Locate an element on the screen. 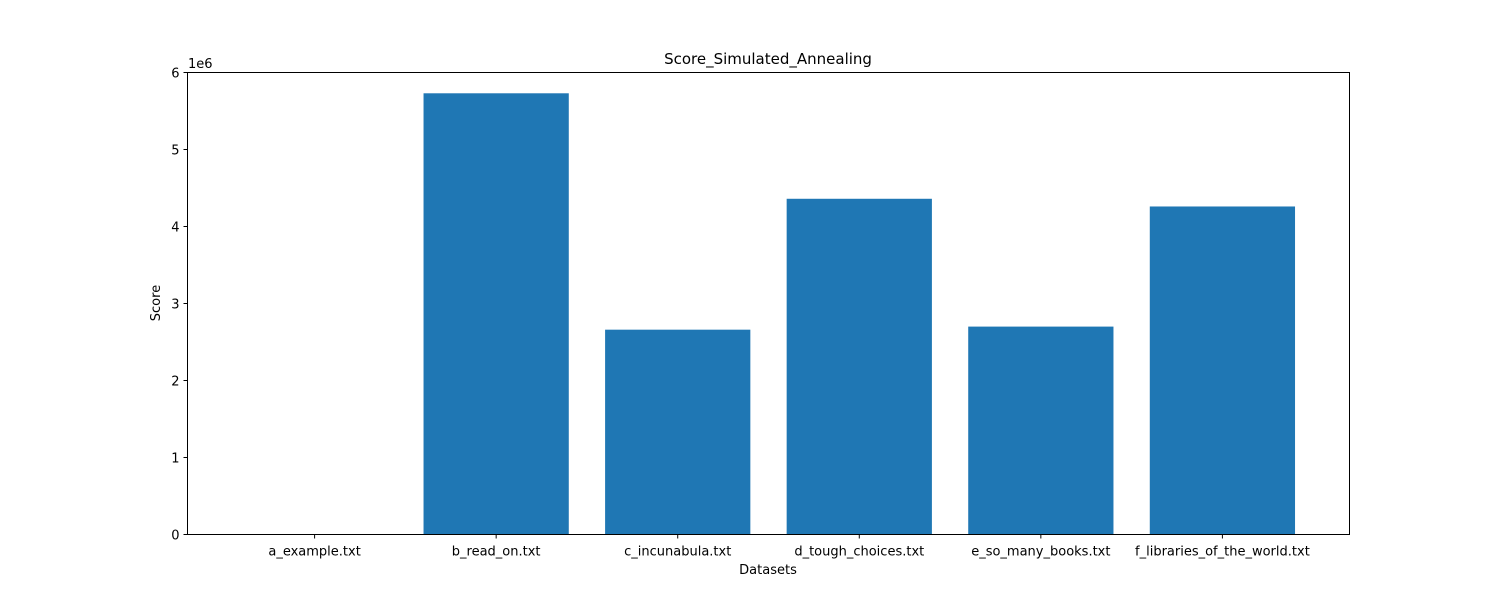  x-tick-label: a_example.txt is located at coordinates (314, 552).